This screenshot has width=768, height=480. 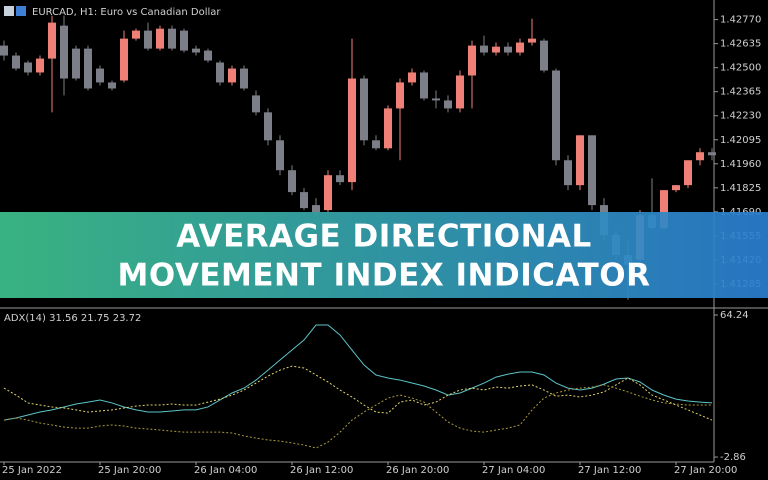 I want to click on y-tick-label: 64.24, so click(x=734, y=315).